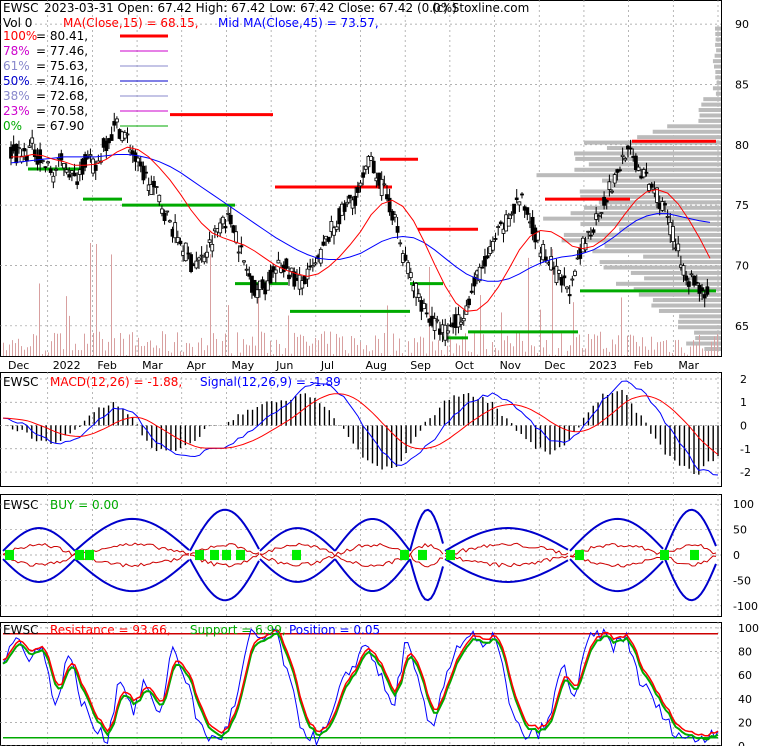 Image resolution: width=778 pixels, height=746 pixels. What do you see at coordinates (197, 365) in the screenshot?
I see `month-label: Apr` at bounding box center [197, 365].